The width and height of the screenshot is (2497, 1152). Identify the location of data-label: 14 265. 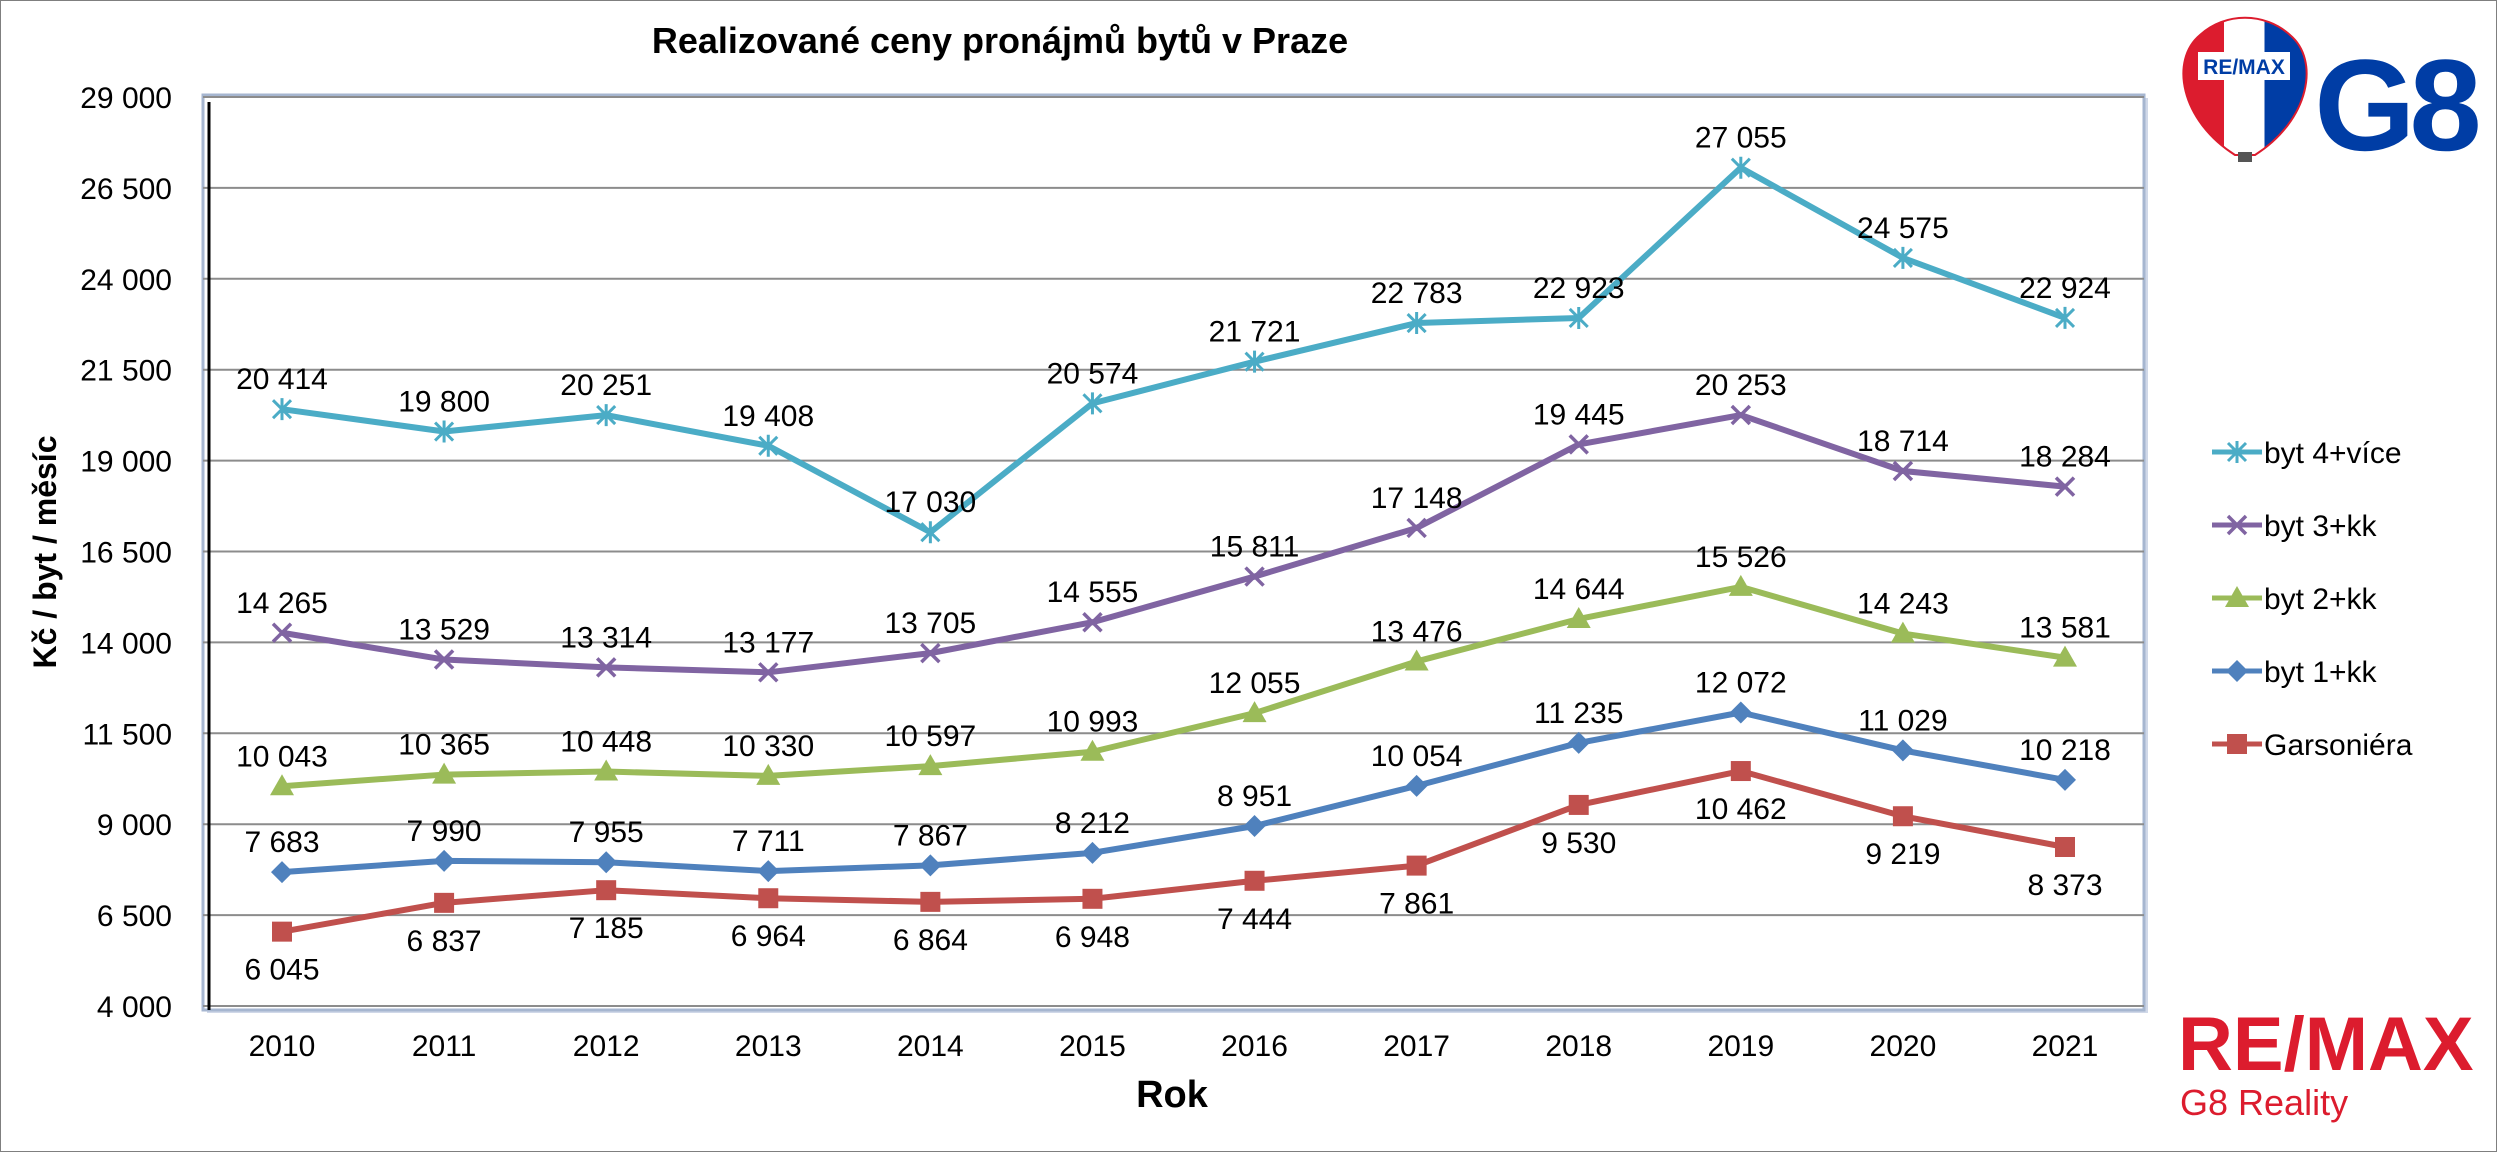
(282, 603).